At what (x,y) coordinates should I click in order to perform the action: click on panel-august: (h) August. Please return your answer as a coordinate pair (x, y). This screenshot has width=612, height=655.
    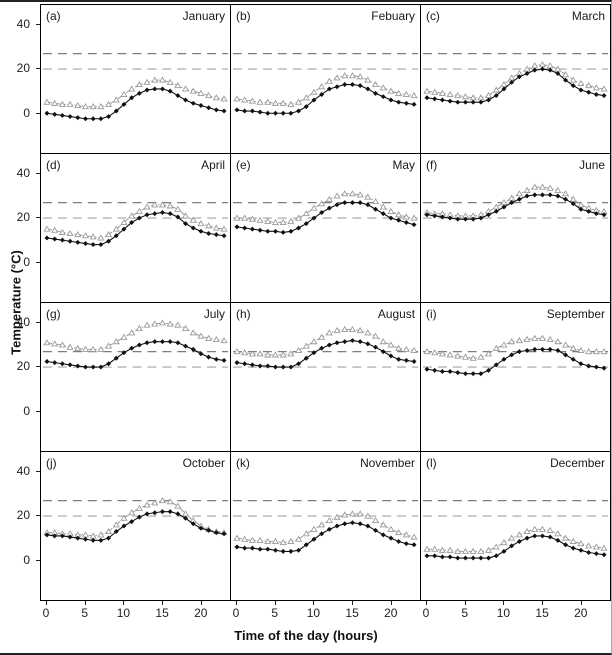
    Looking at the image, I should click on (325, 376).